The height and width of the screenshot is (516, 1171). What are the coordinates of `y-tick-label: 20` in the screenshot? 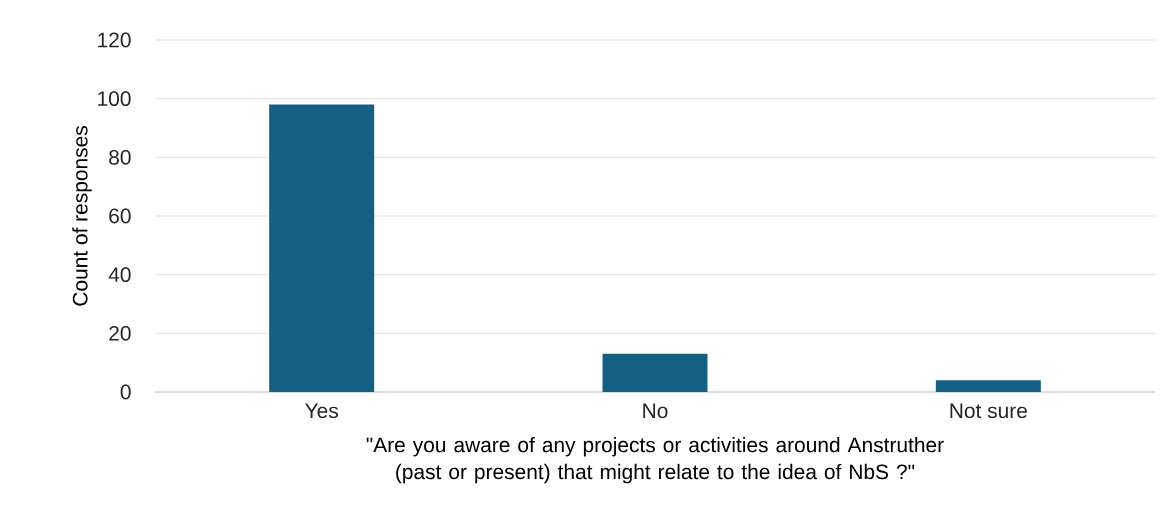 It's located at (120, 333).